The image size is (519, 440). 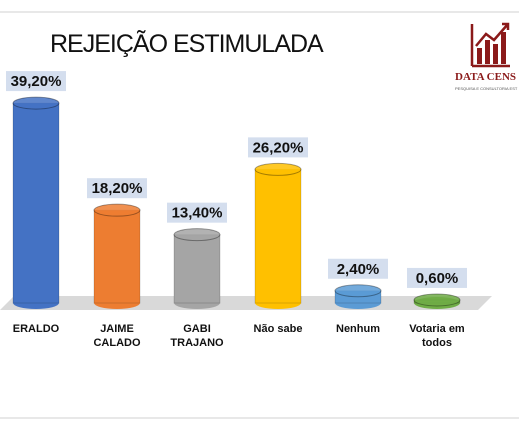 I want to click on logo-tagline: PESQUISA E CONSULTORIA EST, so click(x=486, y=88).